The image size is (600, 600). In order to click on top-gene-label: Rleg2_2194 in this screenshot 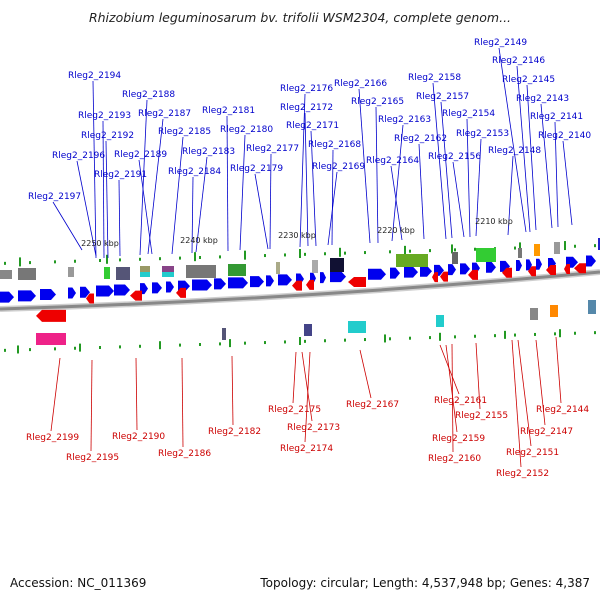, I will do `click(94, 76)`.